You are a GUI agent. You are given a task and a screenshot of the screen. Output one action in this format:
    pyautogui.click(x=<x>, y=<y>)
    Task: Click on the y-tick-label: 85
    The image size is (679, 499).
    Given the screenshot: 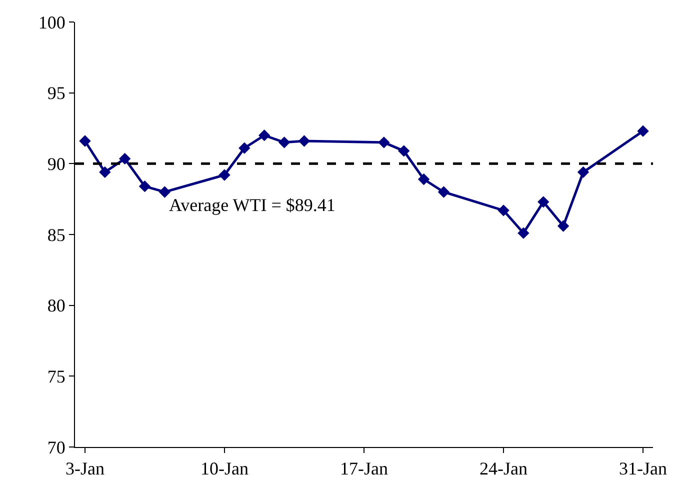 What is the action you would take?
    pyautogui.click(x=56, y=234)
    